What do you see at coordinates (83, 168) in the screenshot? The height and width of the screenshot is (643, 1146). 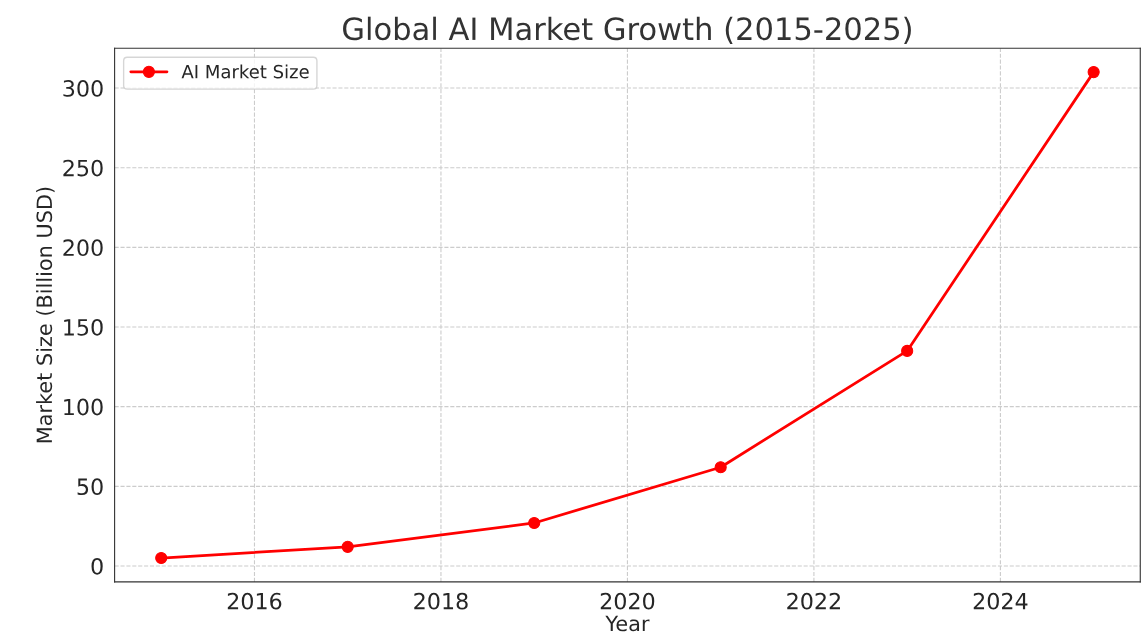 I see `y-tick-label: 250` at bounding box center [83, 168].